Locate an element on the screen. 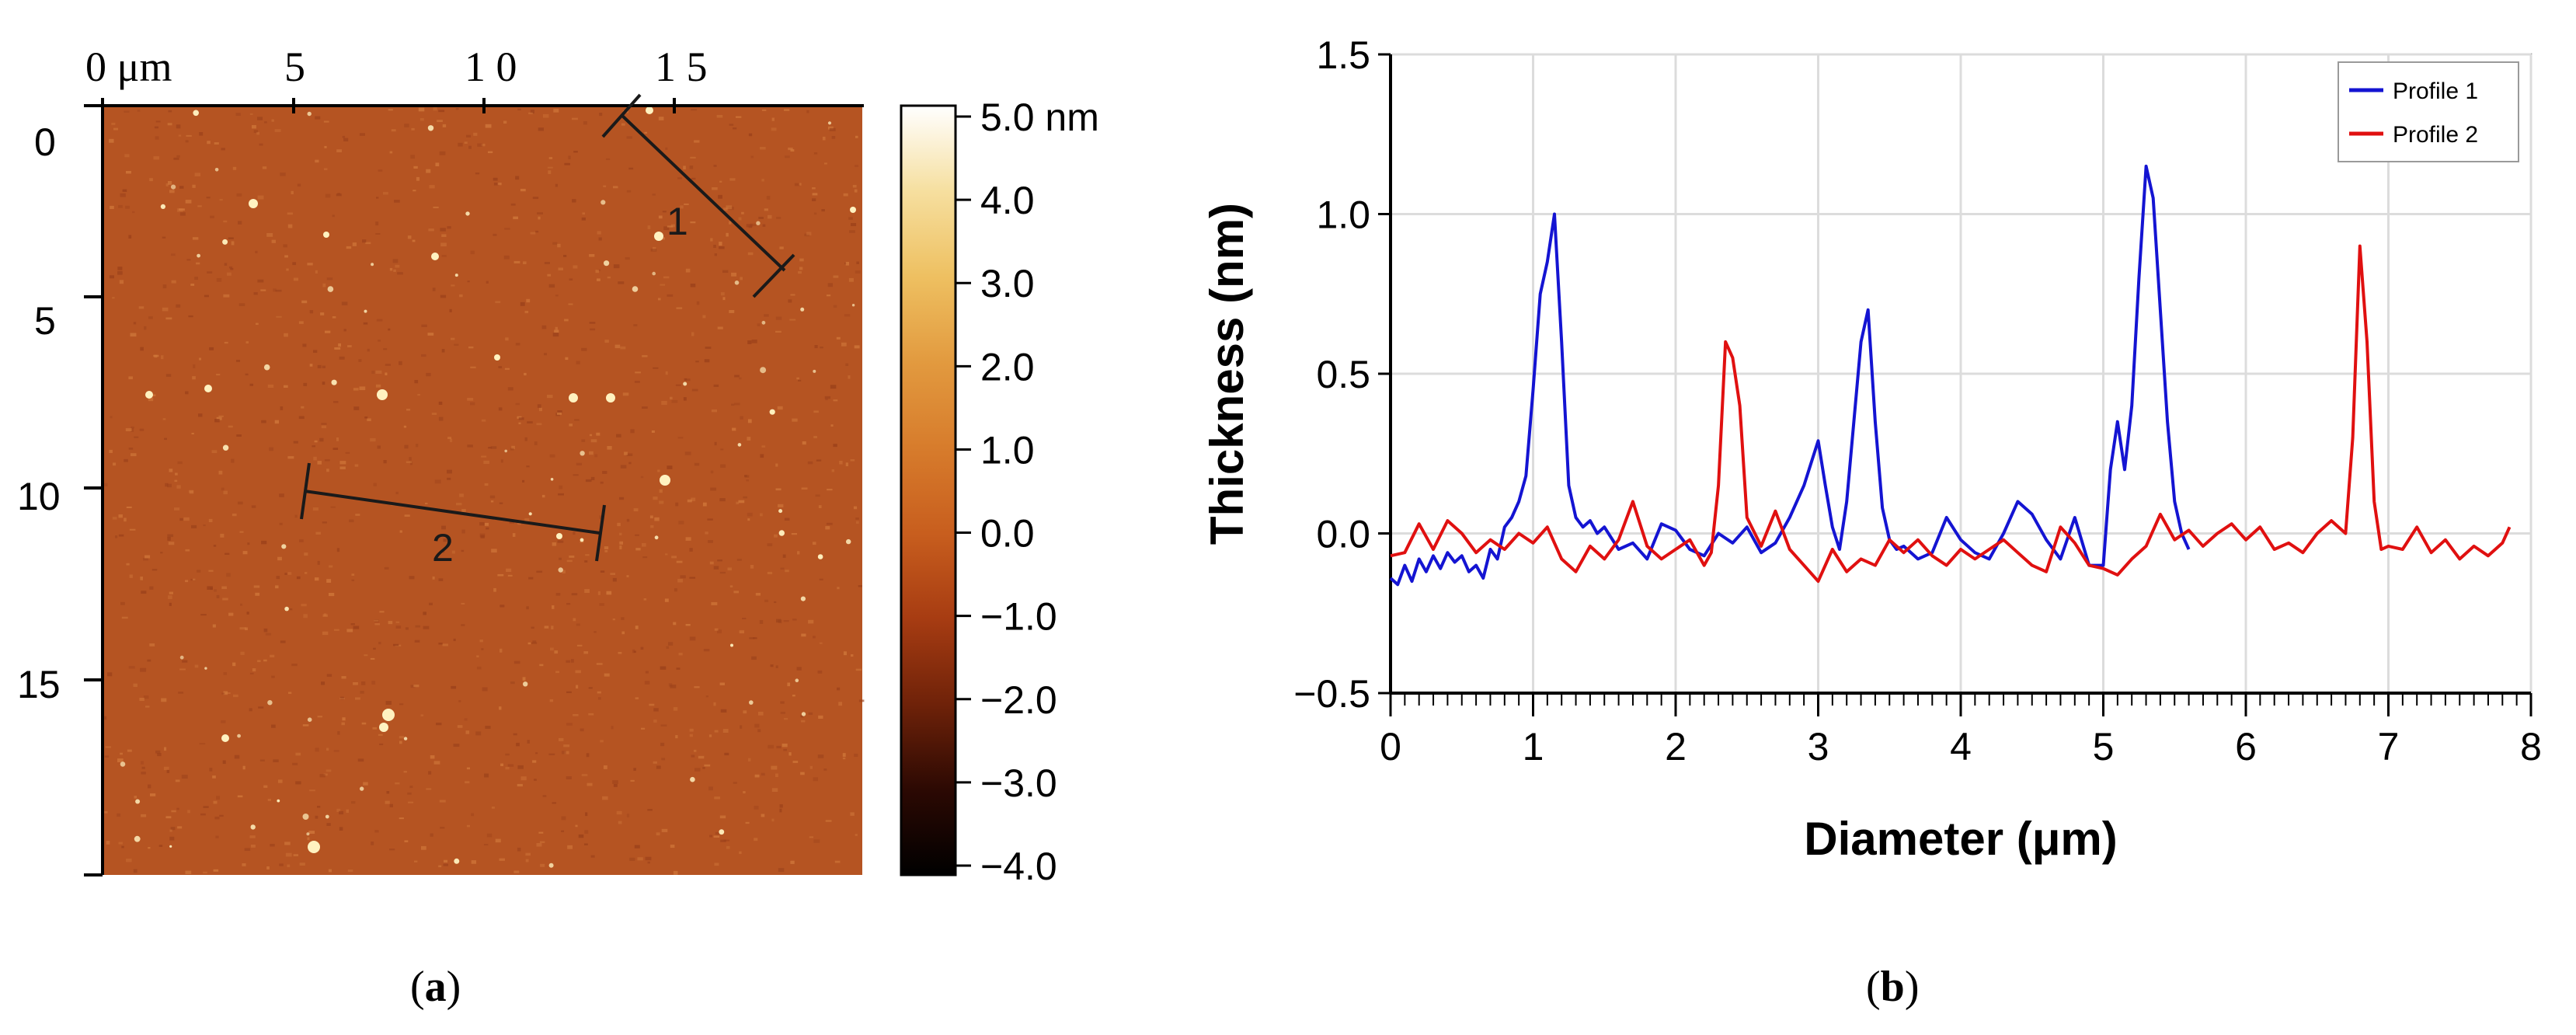 This screenshot has height=1035, width=2576. caption-a-close: ) is located at coordinates (454, 987).